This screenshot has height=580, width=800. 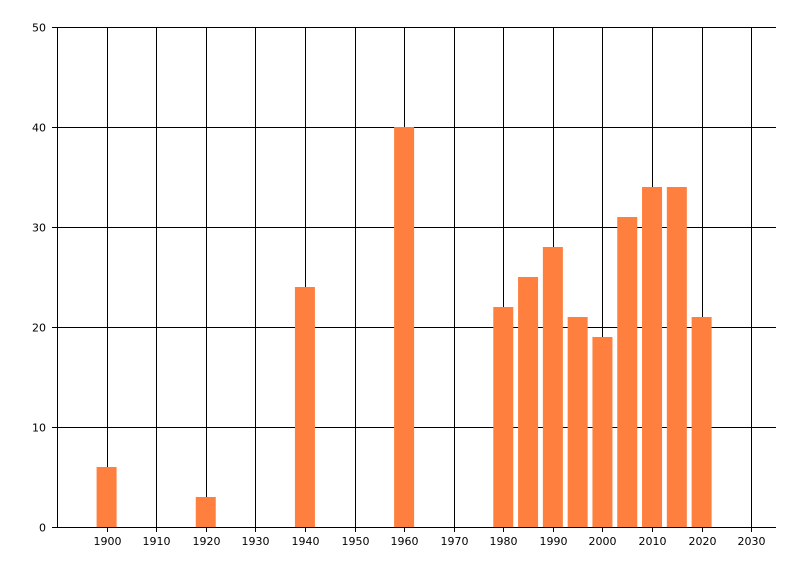 What do you see at coordinates (205, 512) in the screenshot?
I see `bar-1920` at bounding box center [205, 512].